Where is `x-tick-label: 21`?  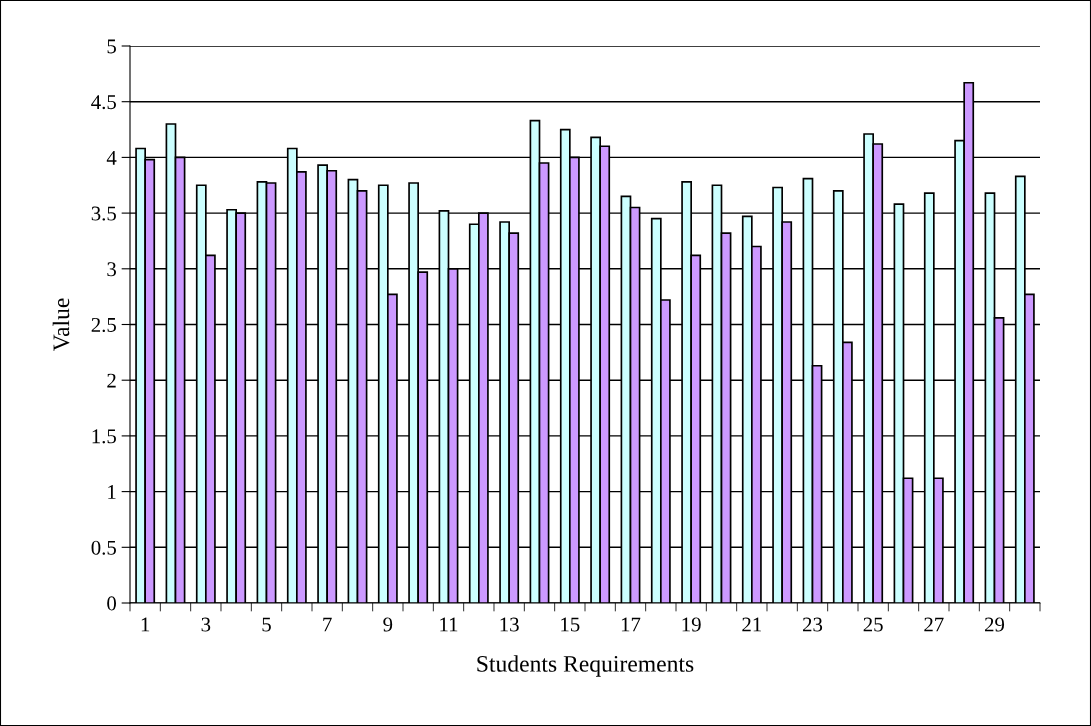 x-tick-label: 21 is located at coordinates (751, 624).